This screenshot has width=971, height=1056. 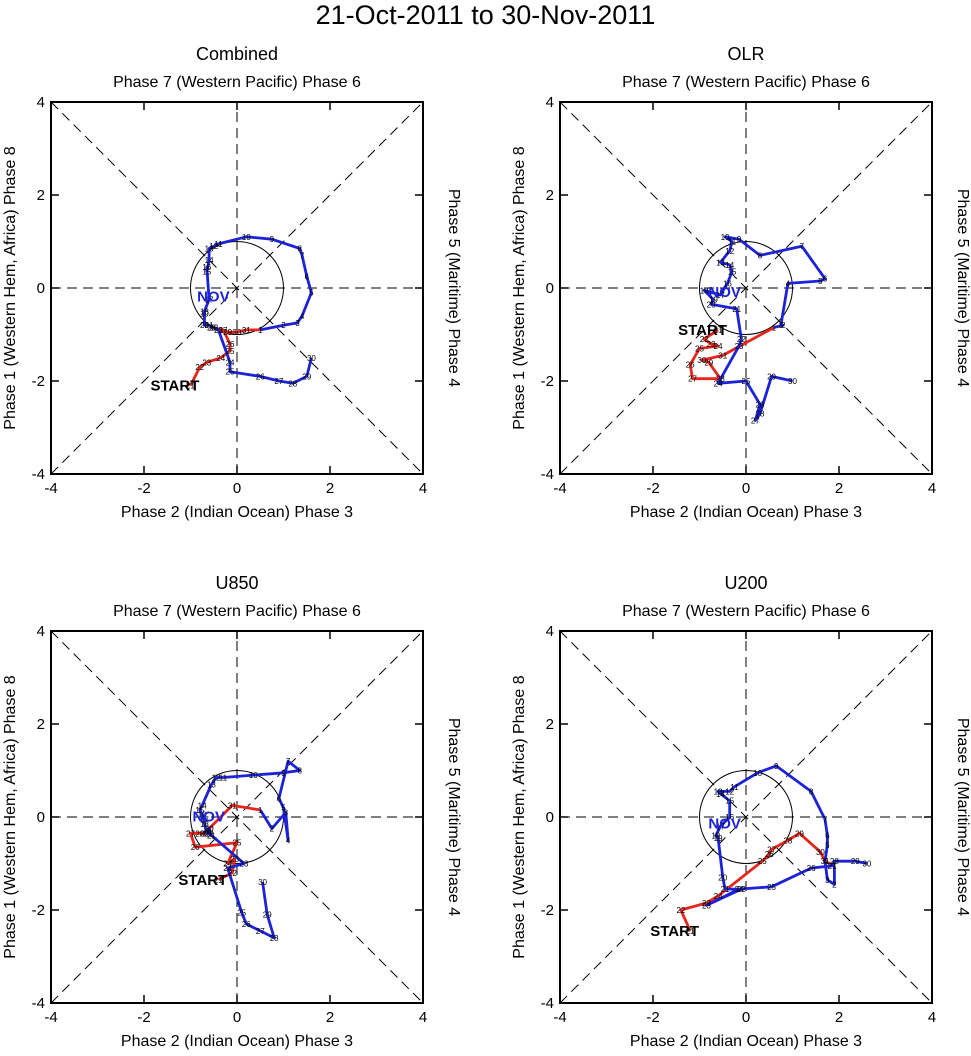 I want to click on nov-label: NOV, so click(x=724, y=292).